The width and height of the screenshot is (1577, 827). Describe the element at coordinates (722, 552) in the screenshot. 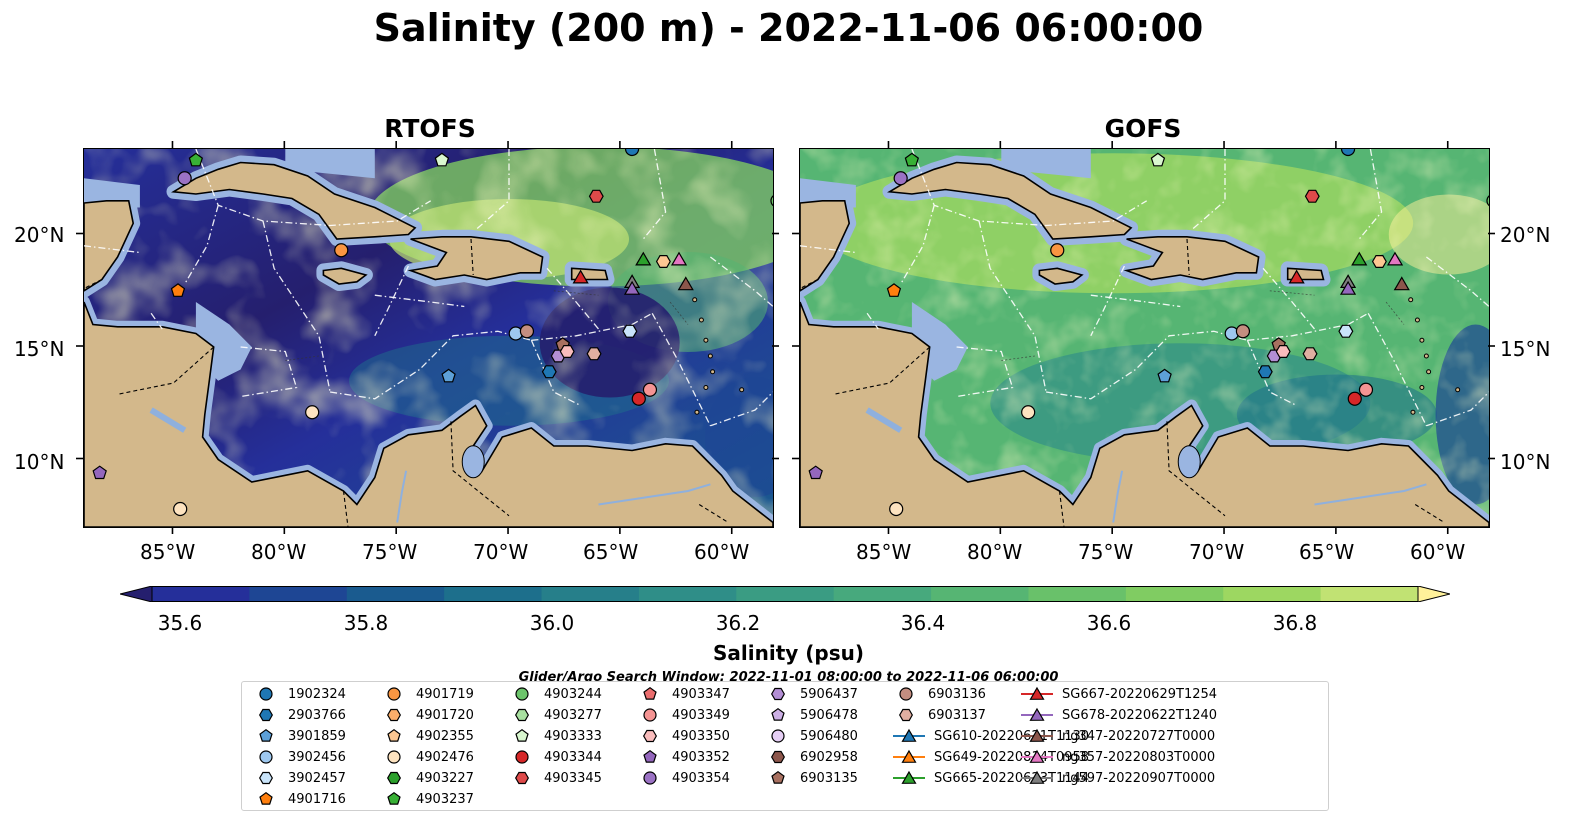

I see `lon-label-60w-left: 60°W` at that location.